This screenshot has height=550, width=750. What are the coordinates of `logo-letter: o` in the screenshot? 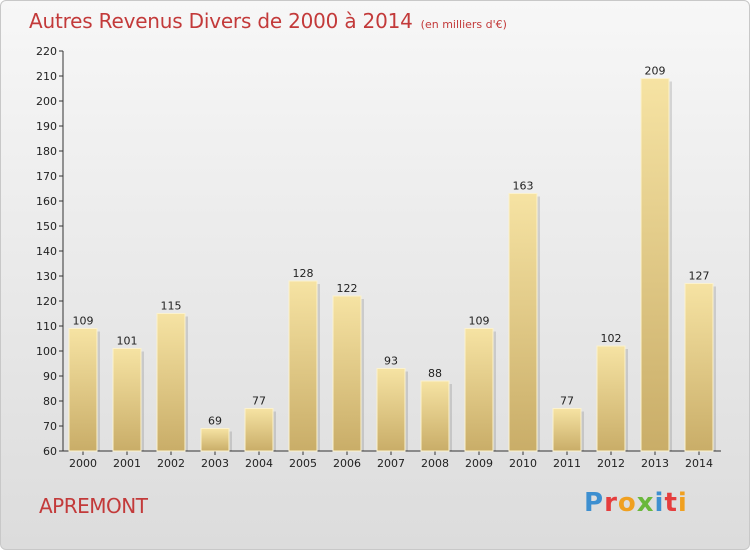 It's located at (627, 503).